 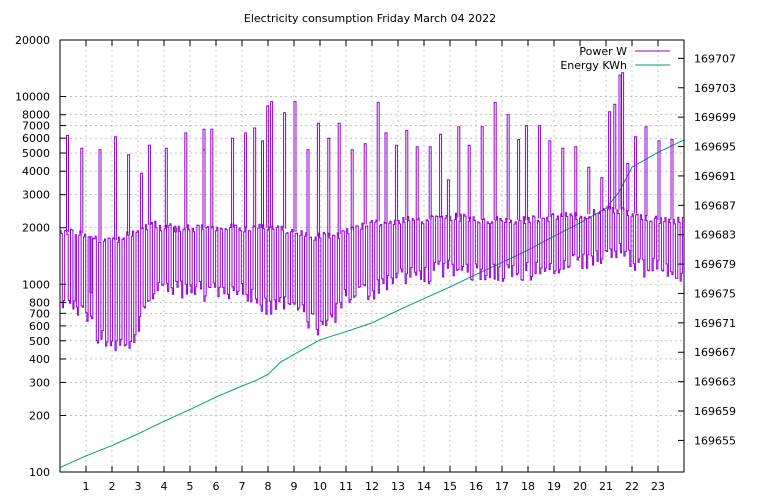 What do you see at coordinates (715, 440) in the screenshot?
I see `y2-tick-label: 169655` at bounding box center [715, 440].